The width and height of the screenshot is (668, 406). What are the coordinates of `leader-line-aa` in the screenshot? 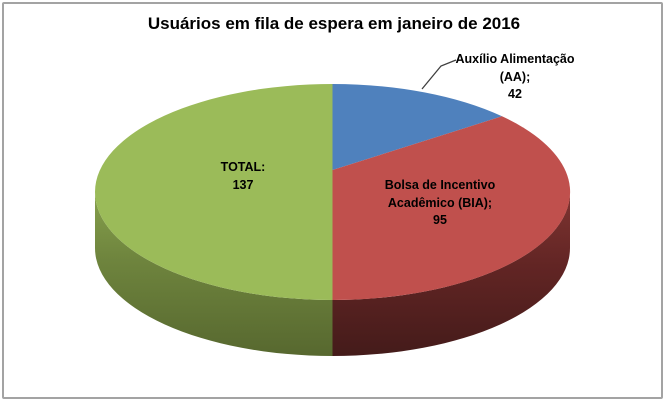 It's located at (439, 74).